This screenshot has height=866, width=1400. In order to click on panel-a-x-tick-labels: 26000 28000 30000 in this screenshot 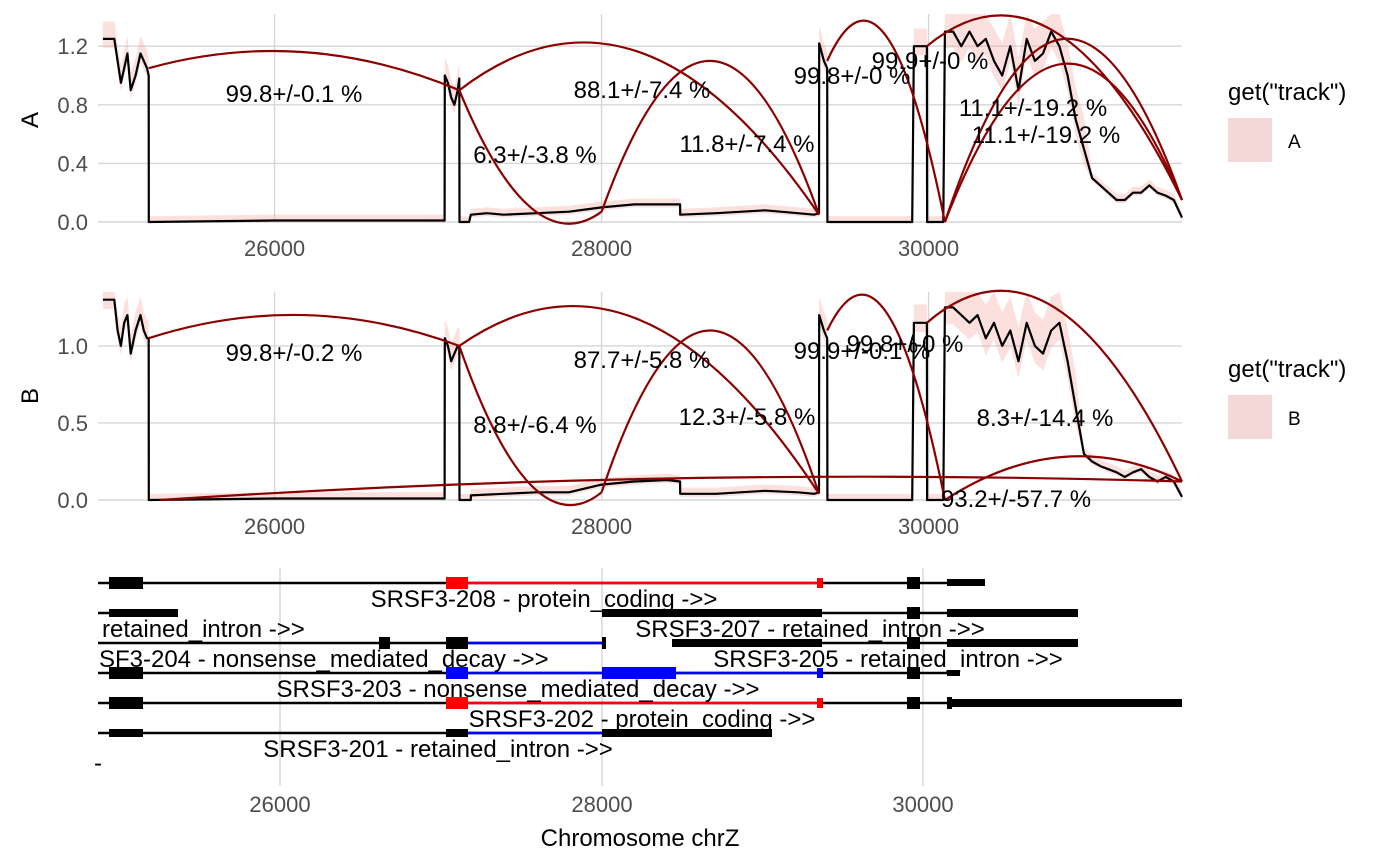, I will do `click(601, 248)`.